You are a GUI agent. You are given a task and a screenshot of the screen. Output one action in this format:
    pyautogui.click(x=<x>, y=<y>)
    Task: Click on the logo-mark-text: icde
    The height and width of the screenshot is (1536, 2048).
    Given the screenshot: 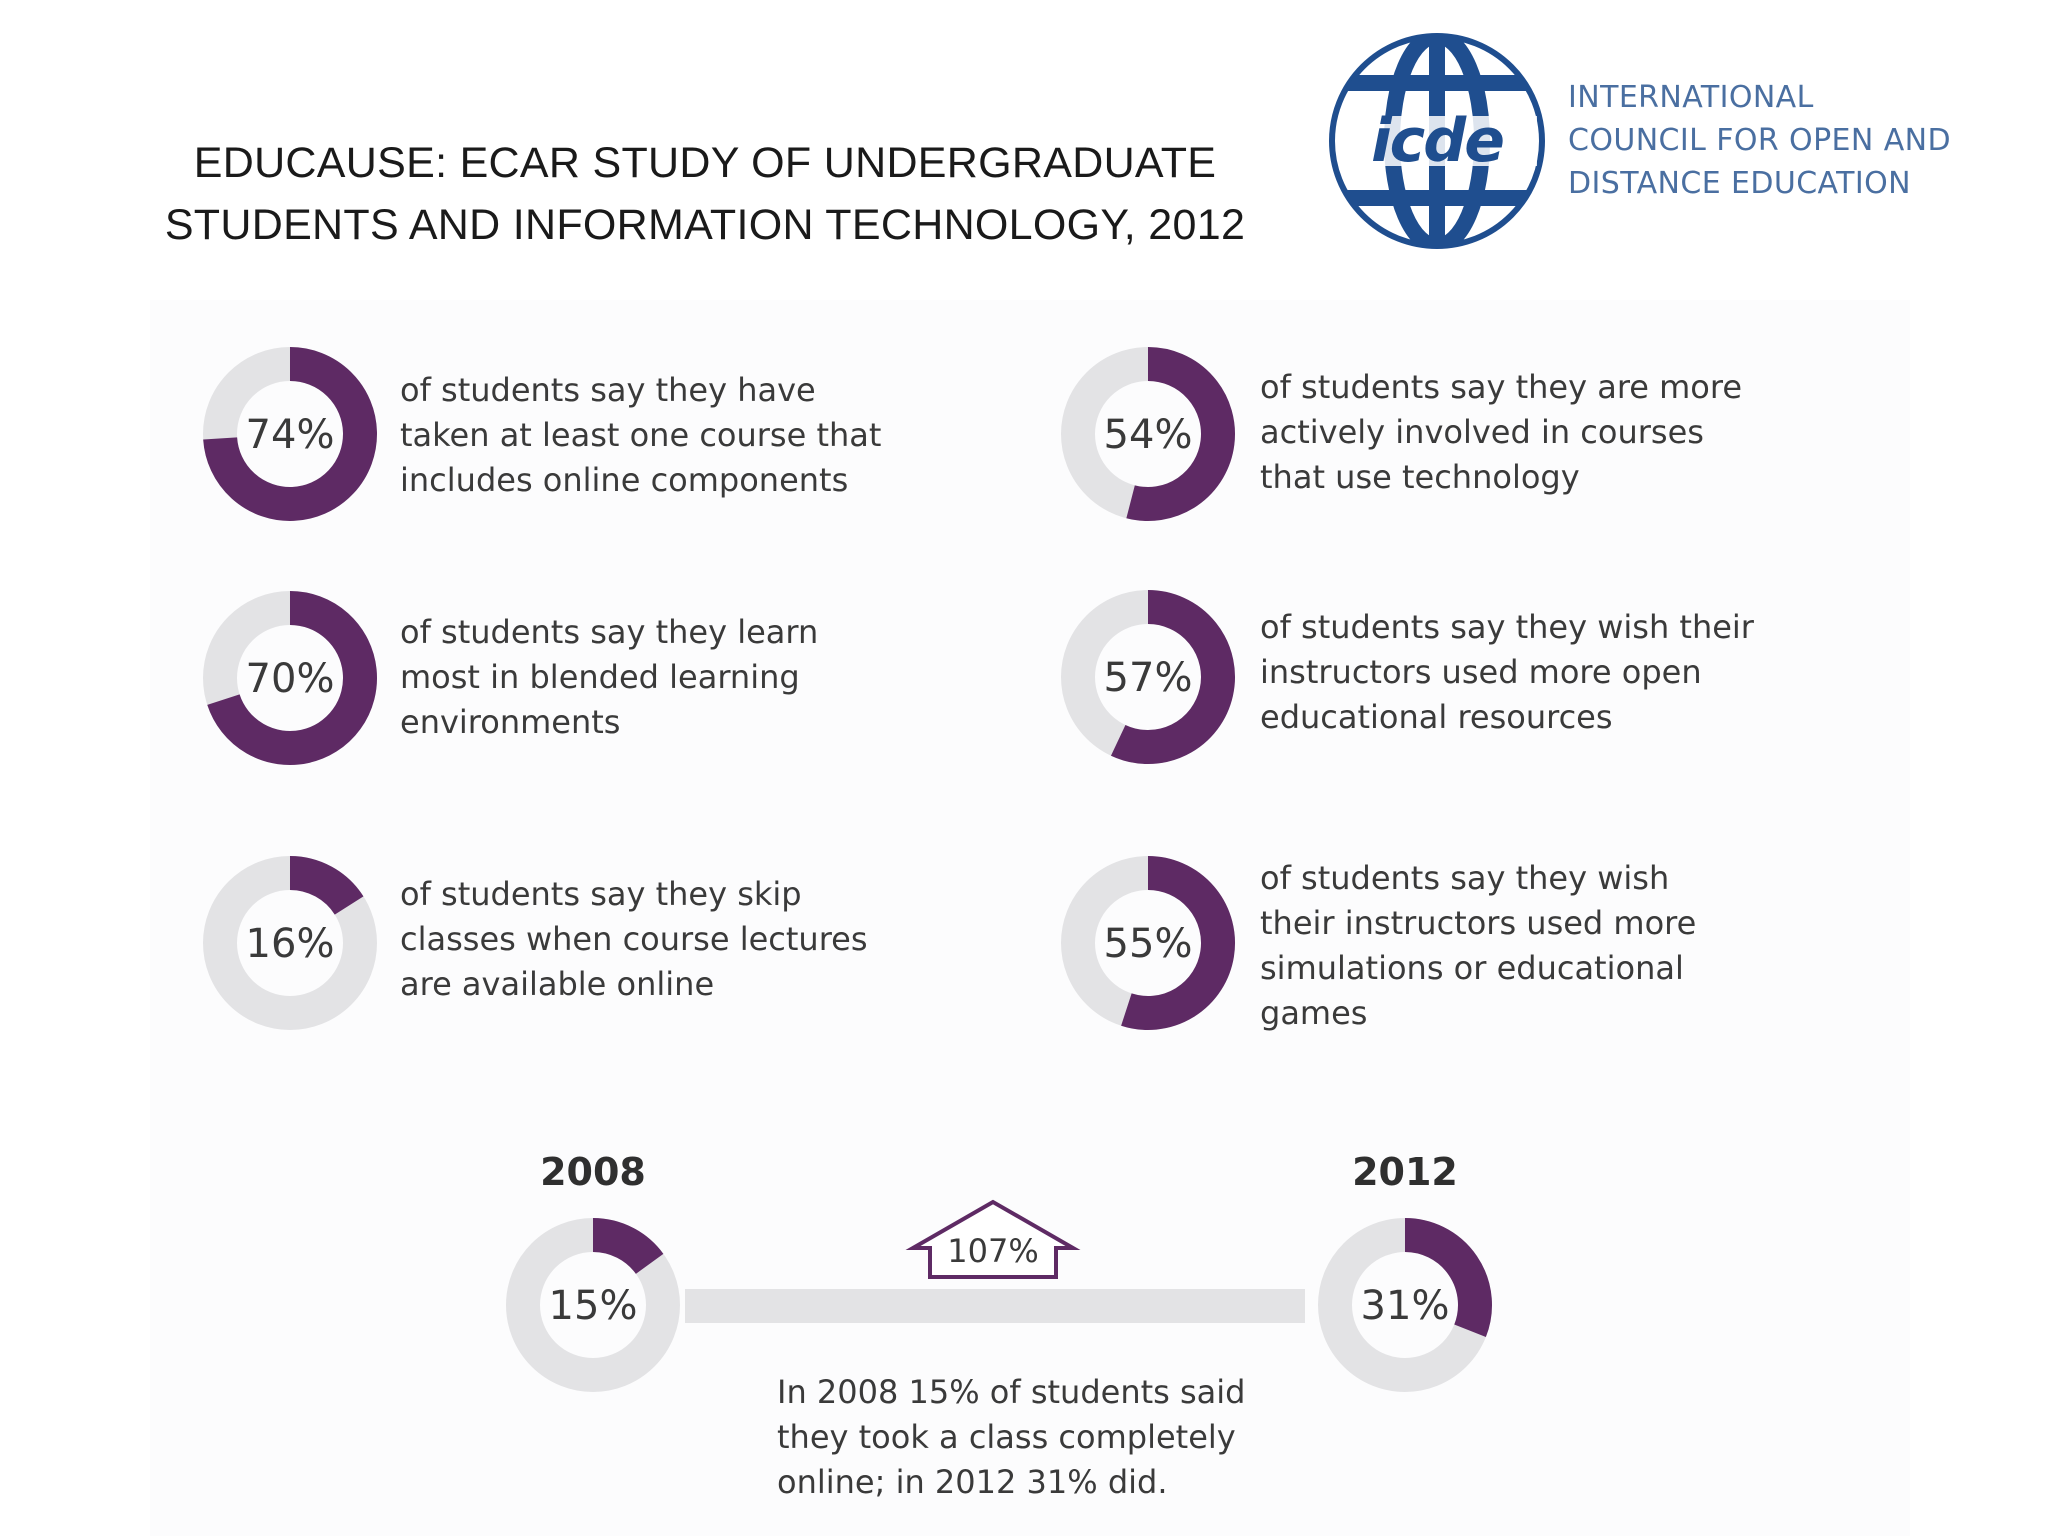 What is the action you would take?
    pyautogui.click(x=1437, y=141)
    